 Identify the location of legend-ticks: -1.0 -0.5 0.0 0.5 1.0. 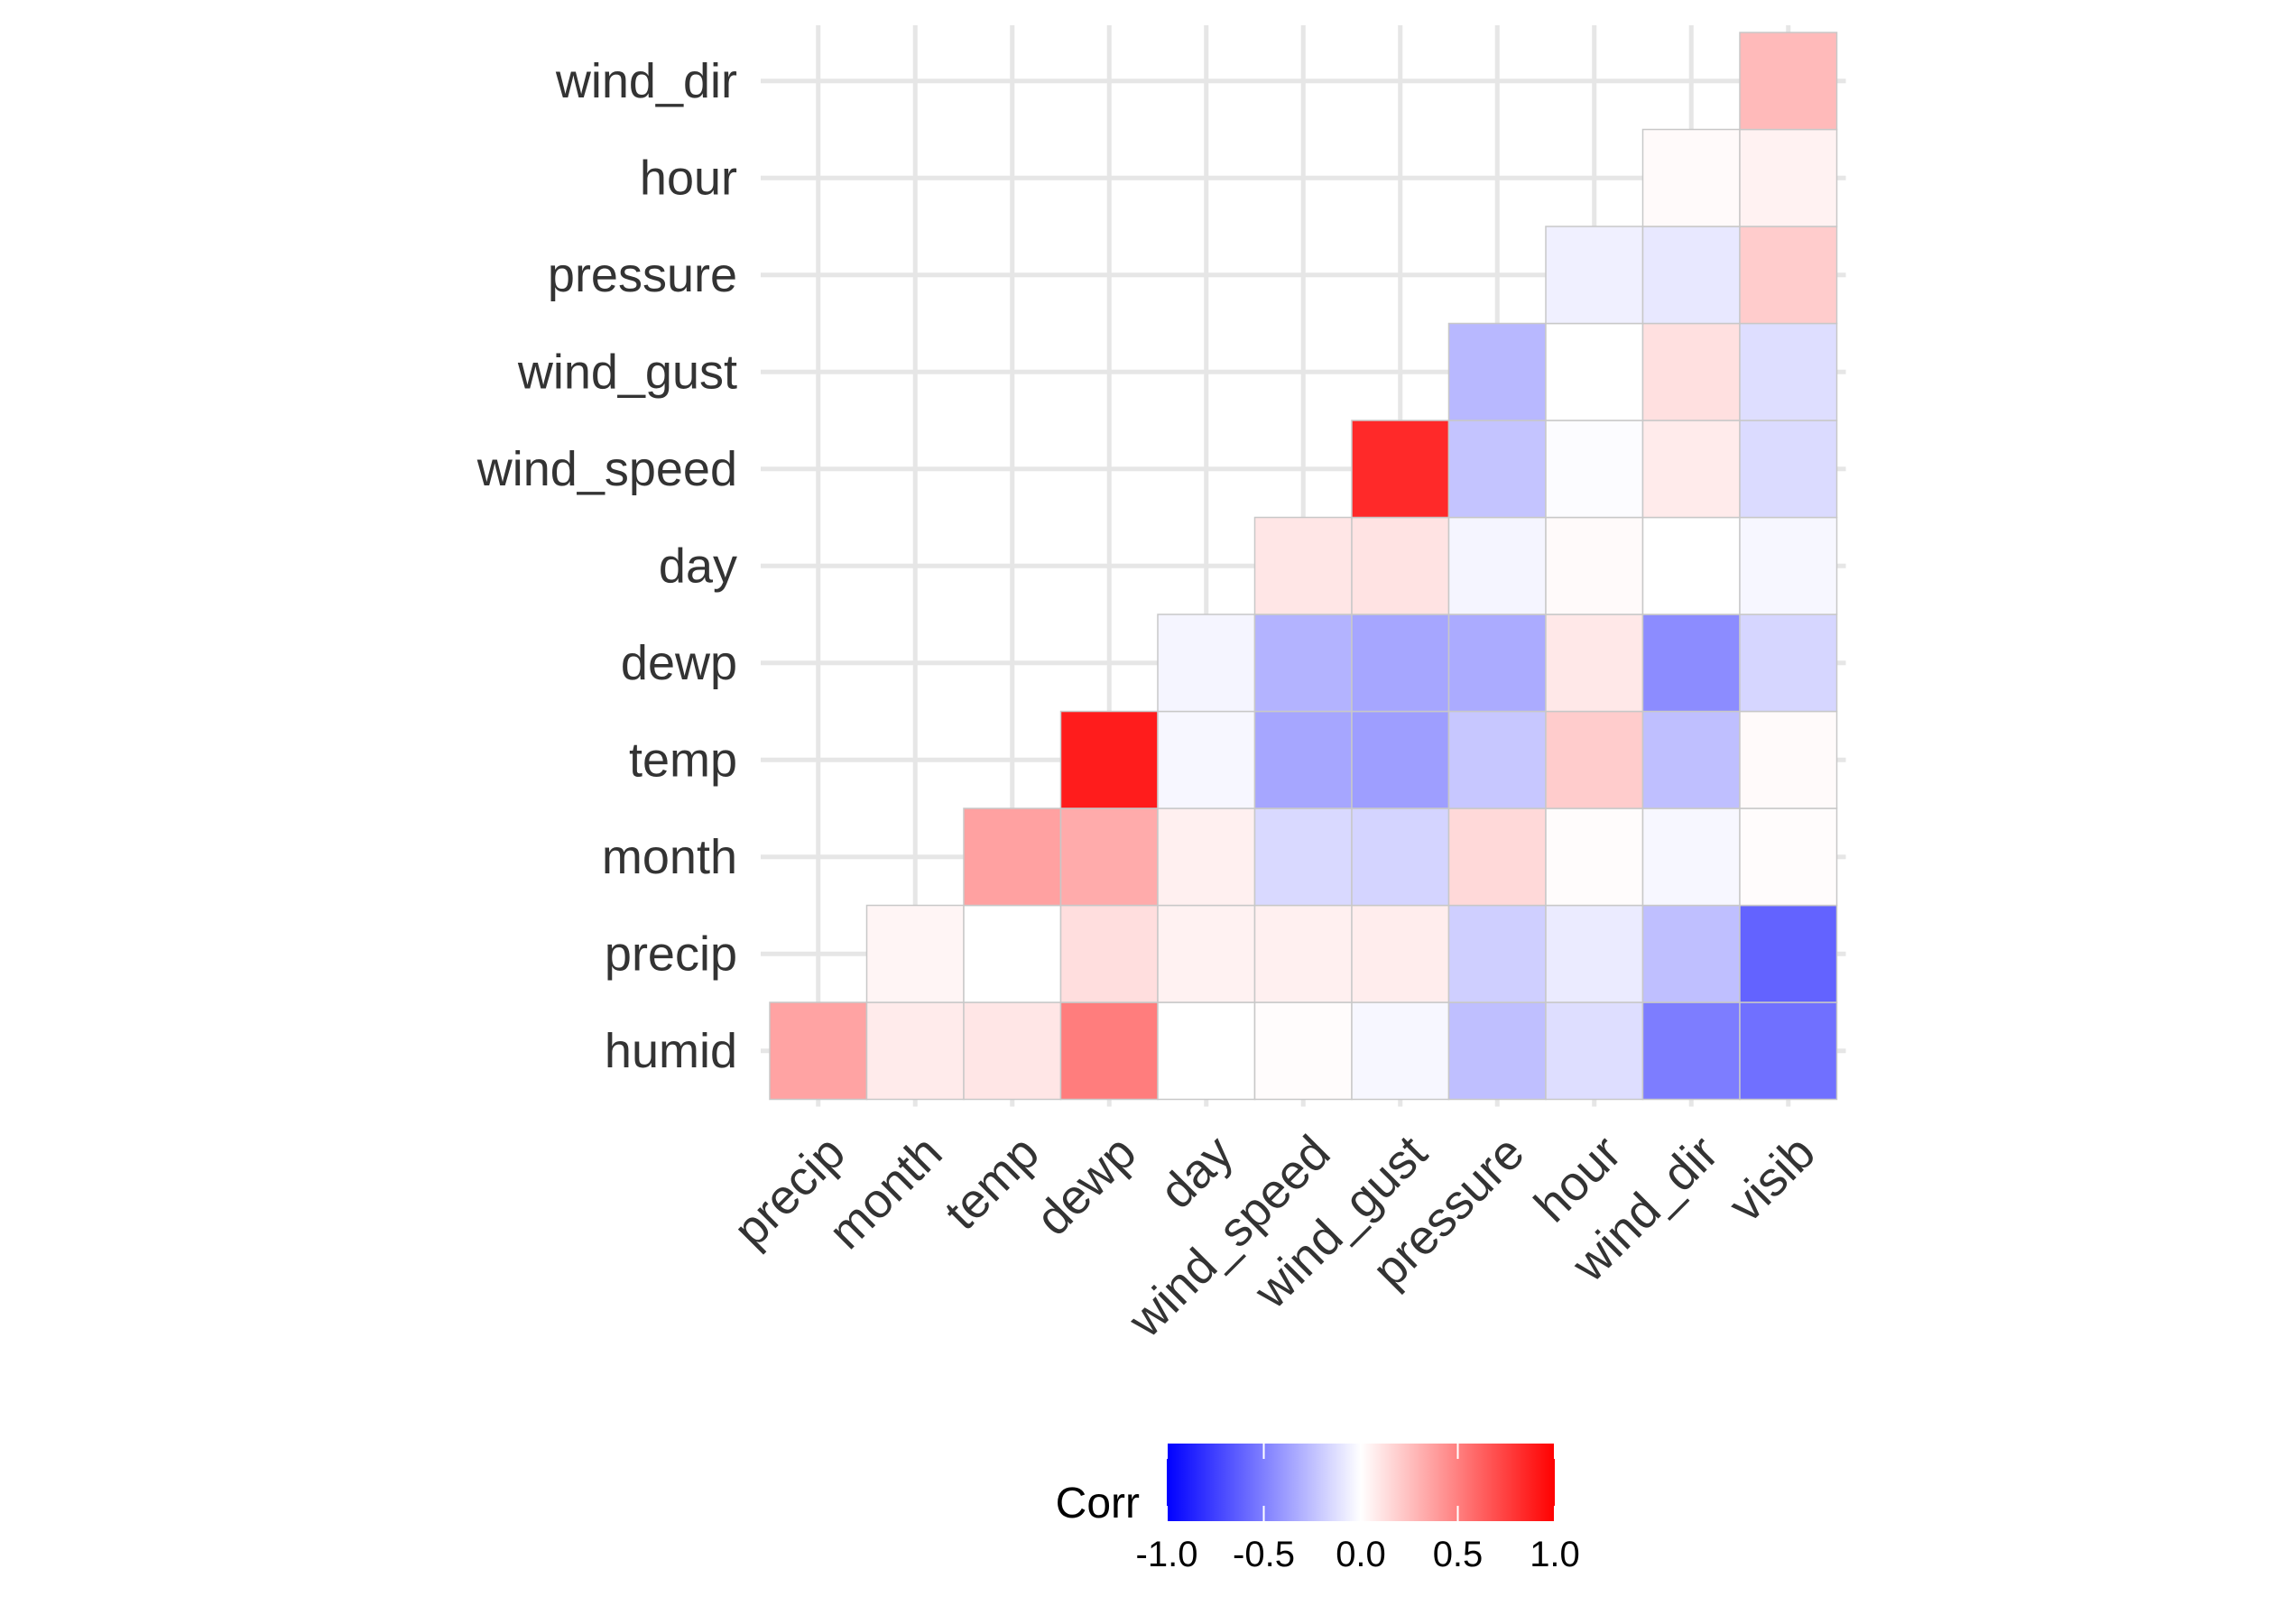
(1358, 1509).